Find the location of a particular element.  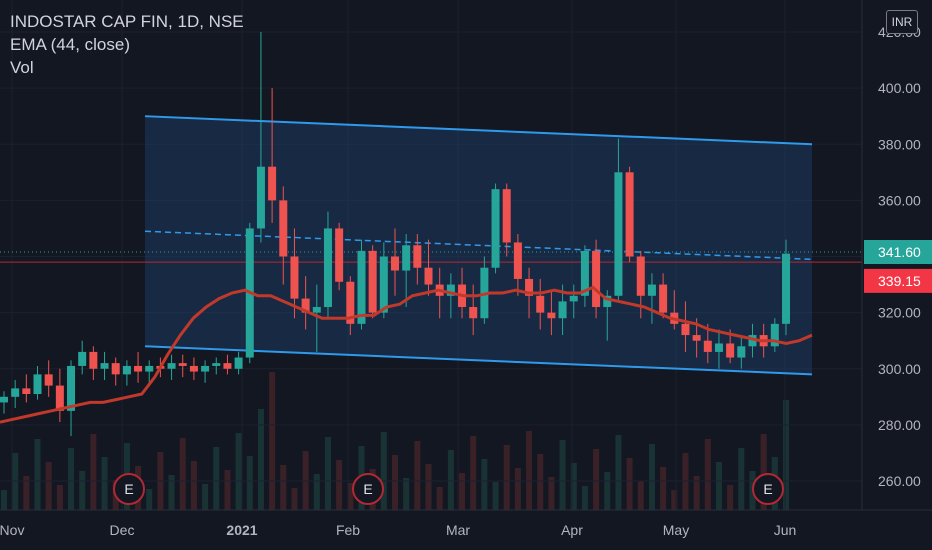

symbol-title: INDOSTAR CAP FIN, 1D, NSE is located at coordinates (127, 21).